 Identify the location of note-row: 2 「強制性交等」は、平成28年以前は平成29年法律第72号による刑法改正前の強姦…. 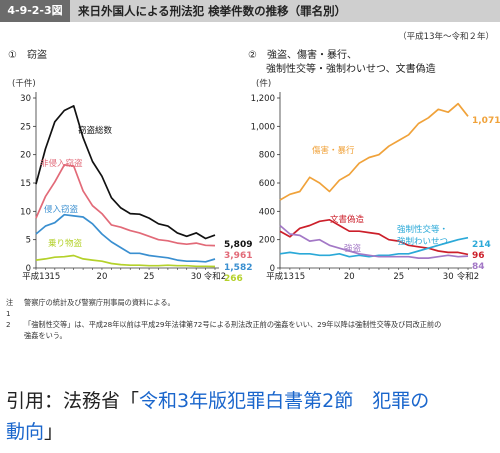
(251, 324).